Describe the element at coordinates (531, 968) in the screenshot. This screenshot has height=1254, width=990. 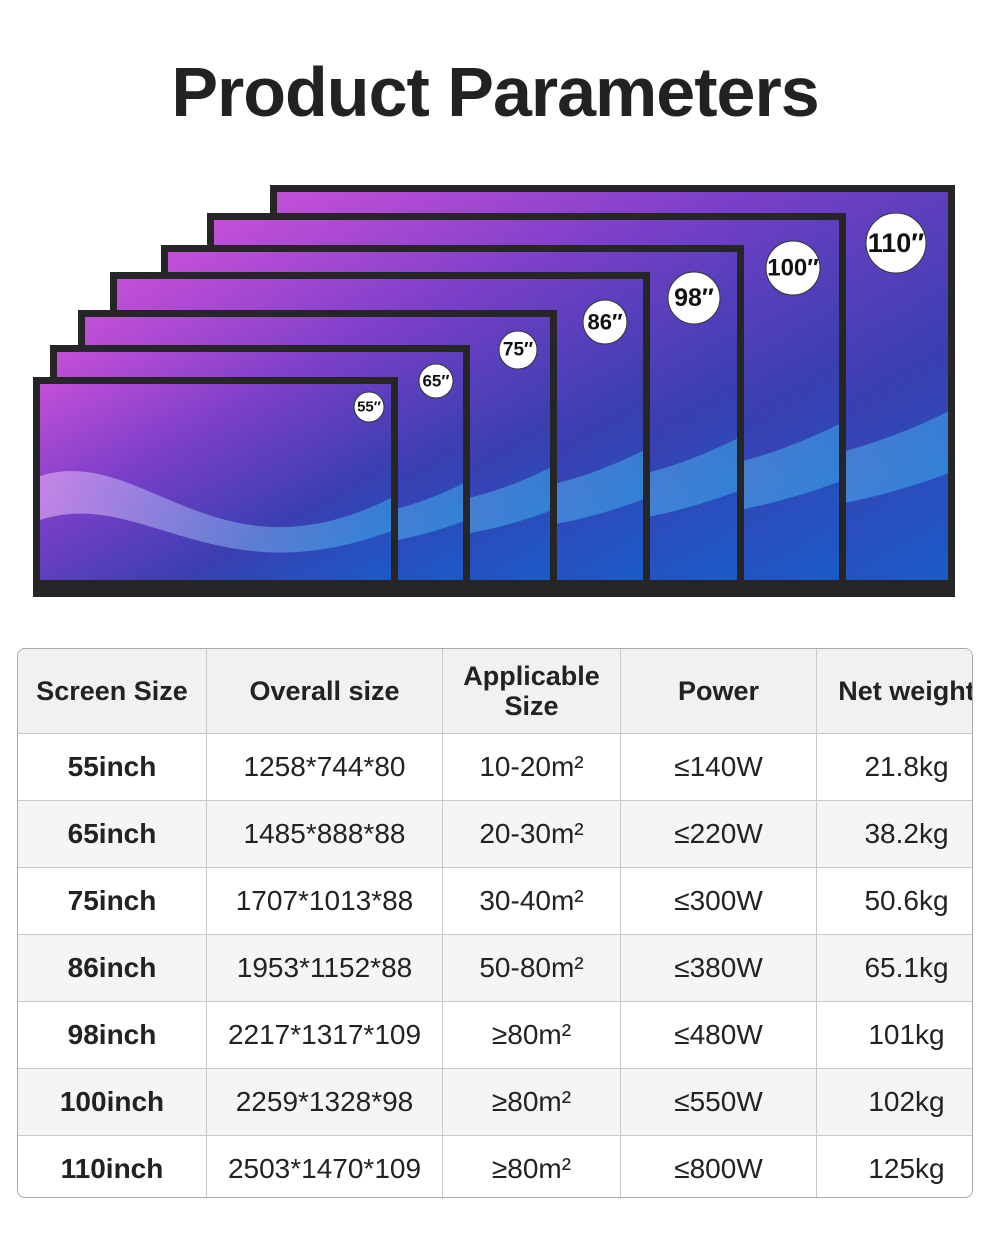
I see `table-cell: 50-80m²` at that location.